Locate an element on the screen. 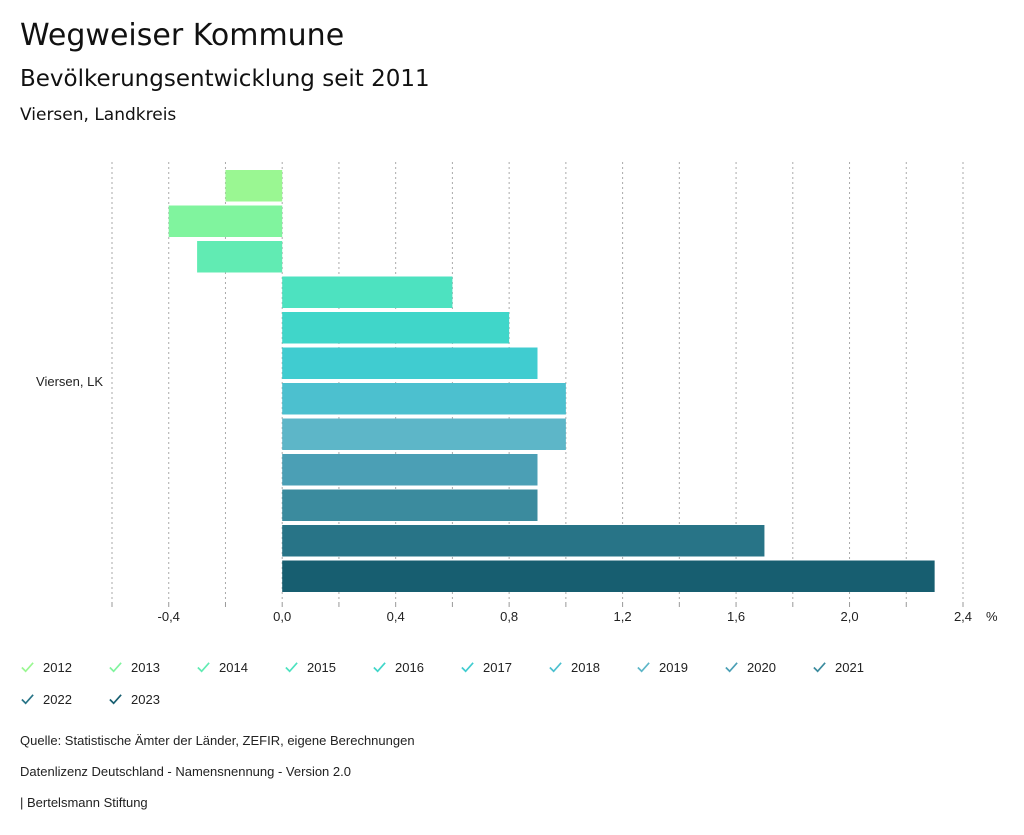 This screenshot has width=1024, height=835. legend-label: 2023 is located at coordinates (145, 699).